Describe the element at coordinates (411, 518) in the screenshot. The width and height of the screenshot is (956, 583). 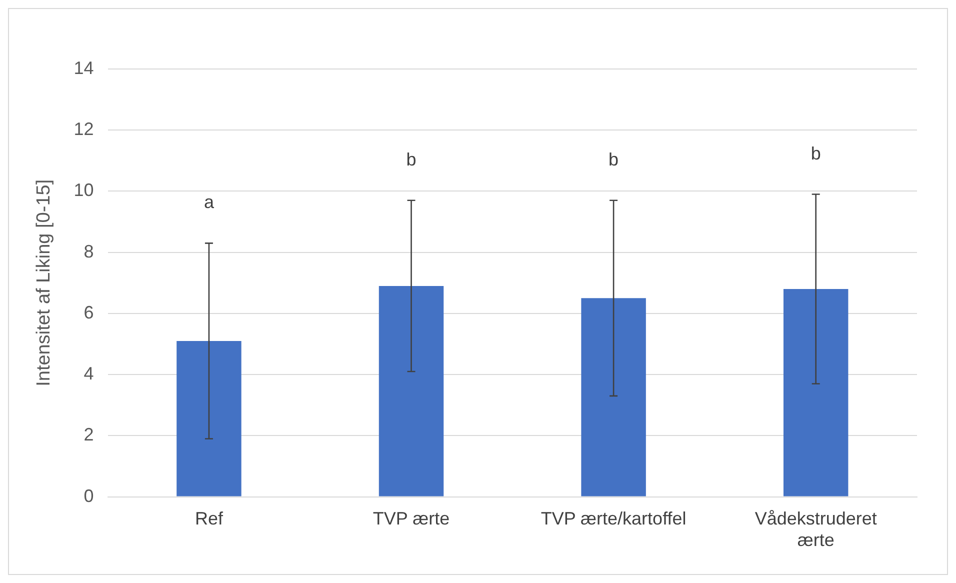
I see `x-tick-label: TVP ærte` at that location.